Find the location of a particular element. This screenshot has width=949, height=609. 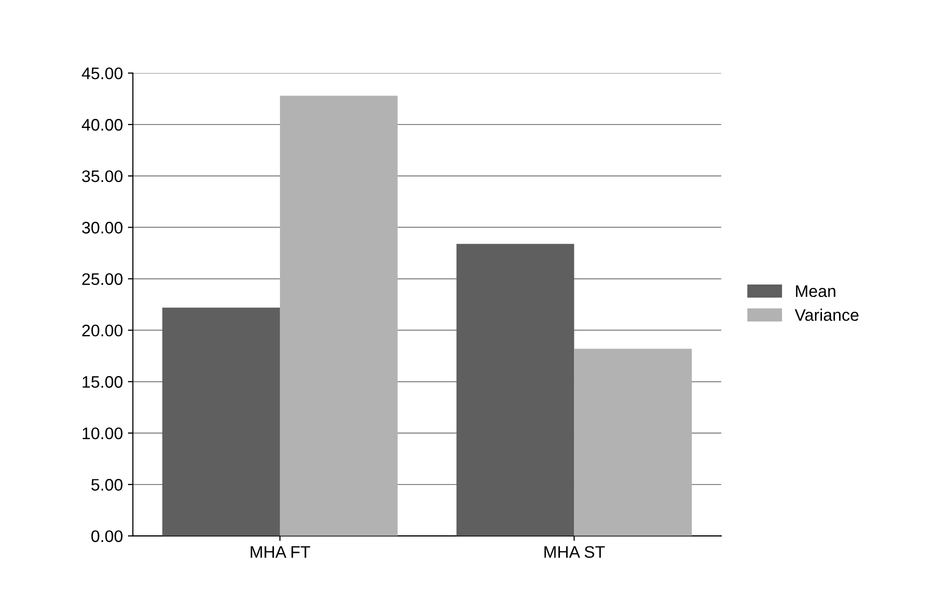

legend-label: Variance is located at coordinates (826, 314).